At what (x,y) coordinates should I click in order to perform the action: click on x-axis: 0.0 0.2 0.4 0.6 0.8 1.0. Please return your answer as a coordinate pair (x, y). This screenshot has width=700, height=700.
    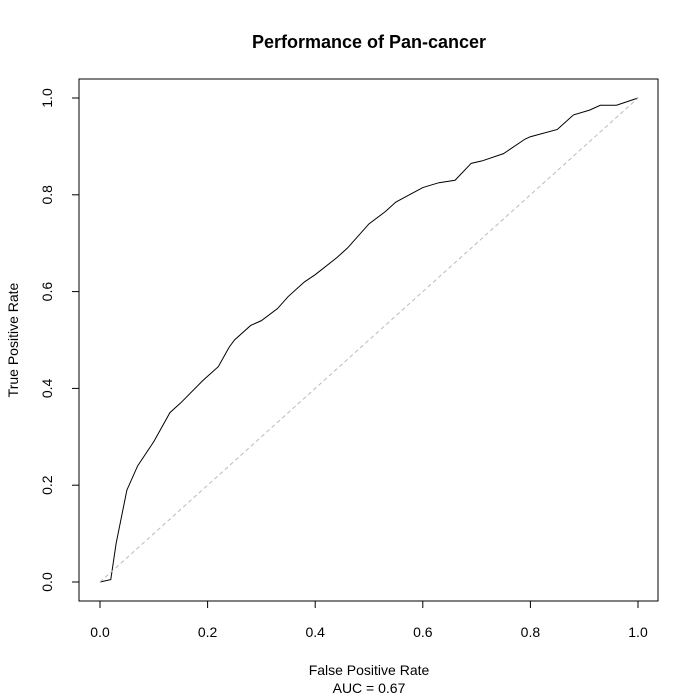
    Looking at the image, I should click on (369, 620).